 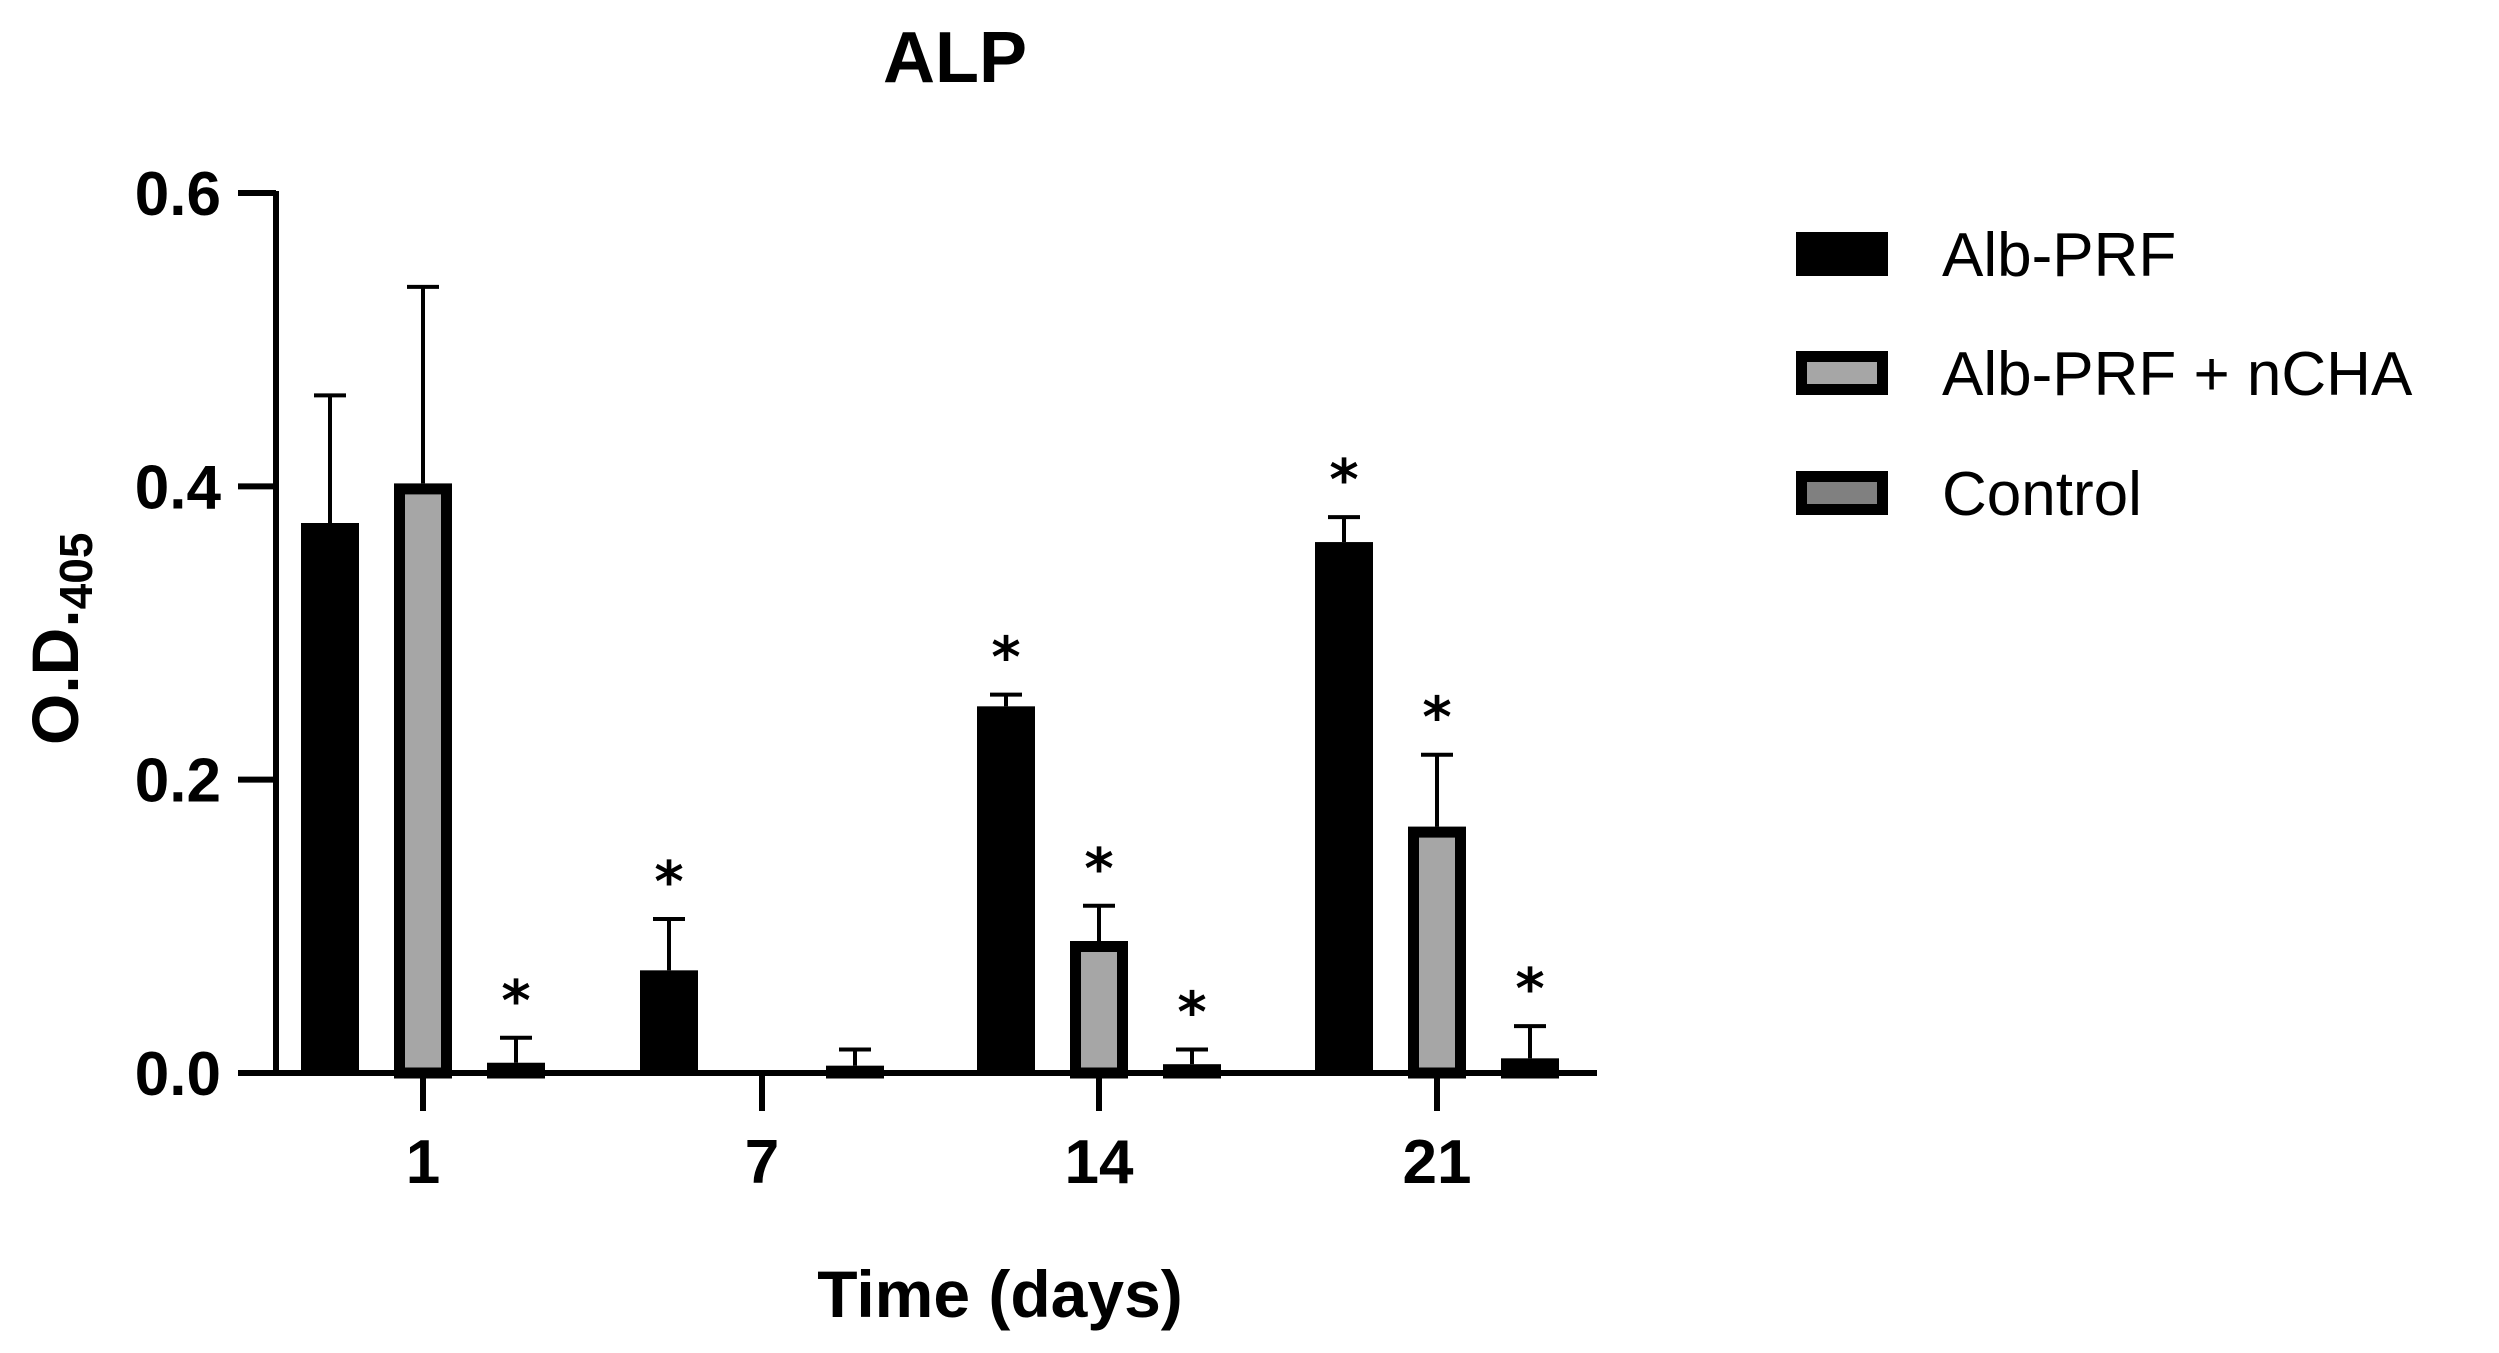 What do you see at coordinates (2059, 255) in the screenshot?
I see `legend-label: Alb-PRF` at bounding box center [2059, 255].